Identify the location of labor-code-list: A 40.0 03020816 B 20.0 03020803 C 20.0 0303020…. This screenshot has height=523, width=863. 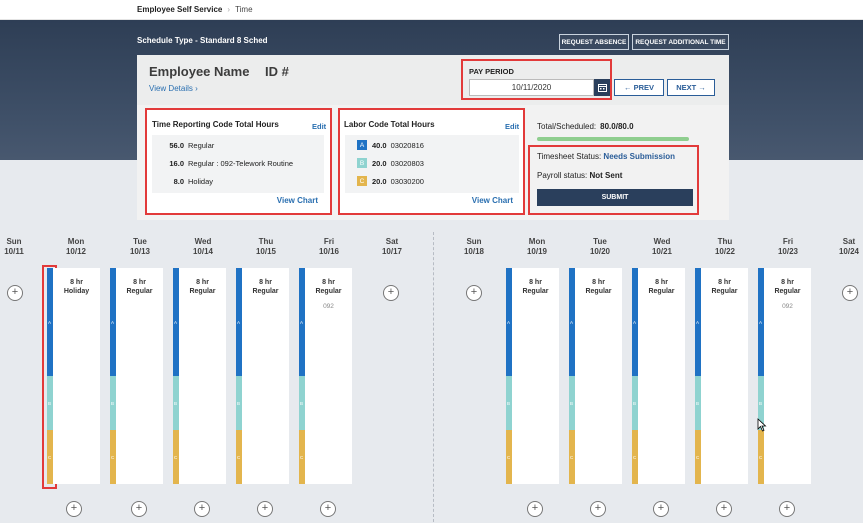
(432, 164).